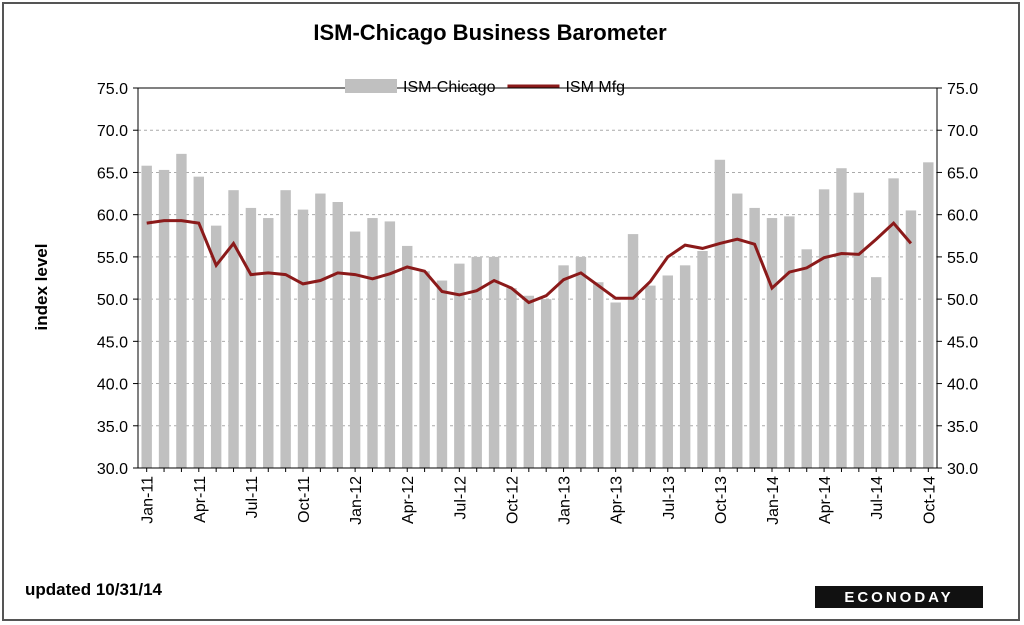 Image resolution: width=1024 pixels, height=625 pixels. I want to click on x-tick-label: Apr-11, so click(200, 499).